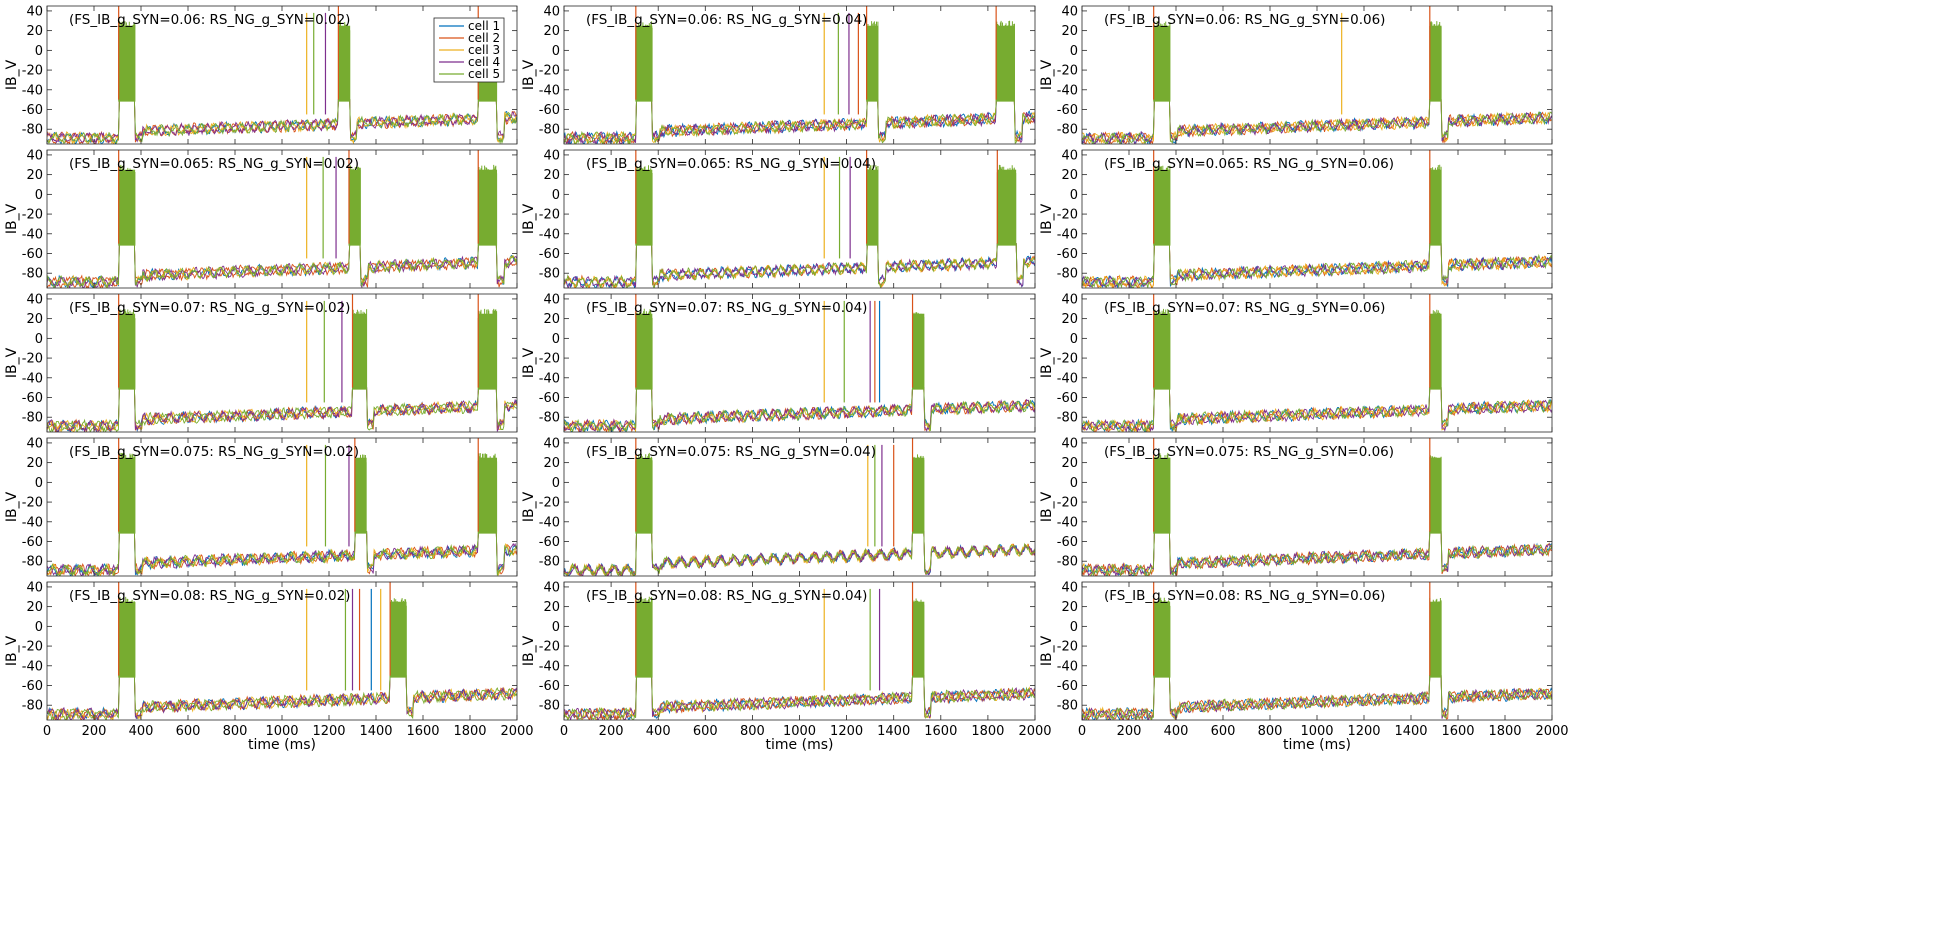 The width and height of the screenshot is (1954, 943). I want to click on legend-entry: cell 4, so click(484, 62).